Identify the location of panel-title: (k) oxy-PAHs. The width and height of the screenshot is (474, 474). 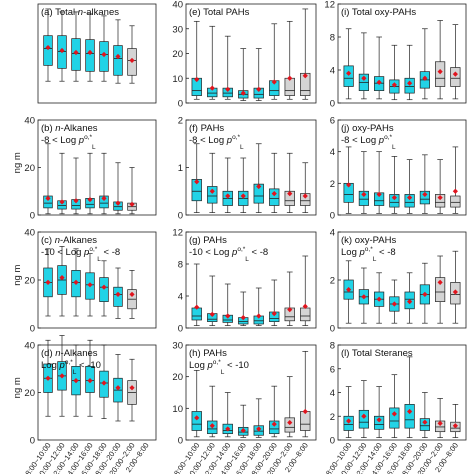
(368, 240).